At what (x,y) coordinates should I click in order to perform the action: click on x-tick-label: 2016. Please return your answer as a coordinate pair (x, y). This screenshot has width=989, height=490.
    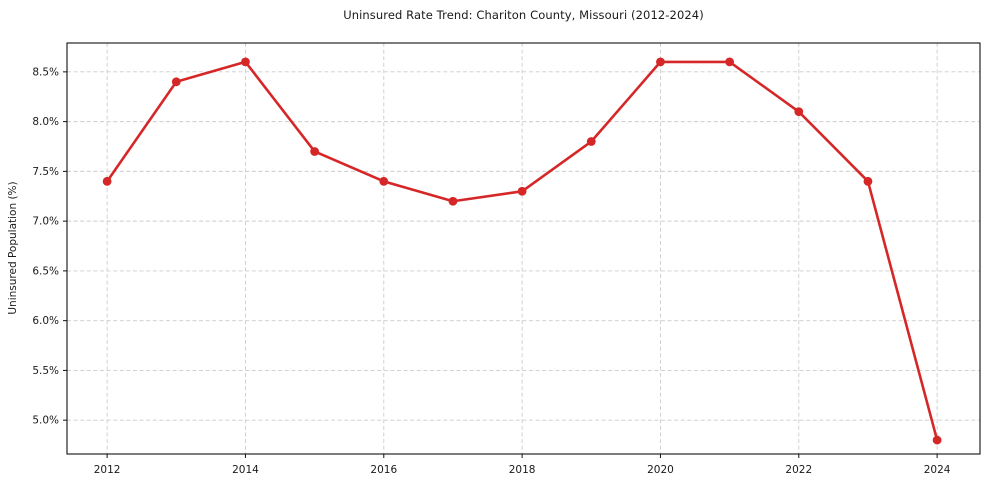
    Looking at the image, I should click on (383, 470).